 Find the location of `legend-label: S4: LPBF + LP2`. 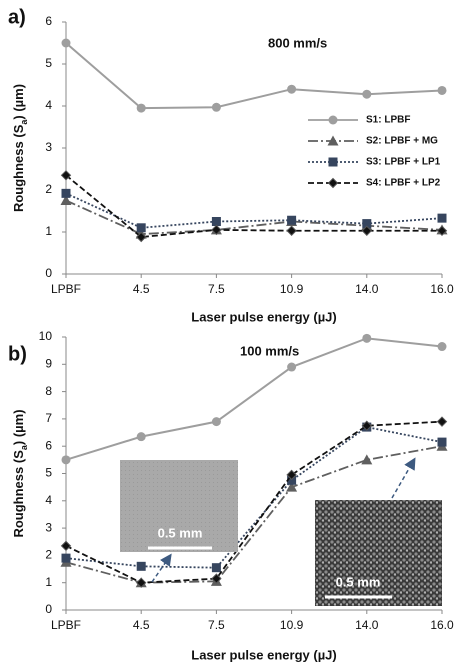

legend-label: S4: LPBF + LP2 is located at coordinates (403, 183).